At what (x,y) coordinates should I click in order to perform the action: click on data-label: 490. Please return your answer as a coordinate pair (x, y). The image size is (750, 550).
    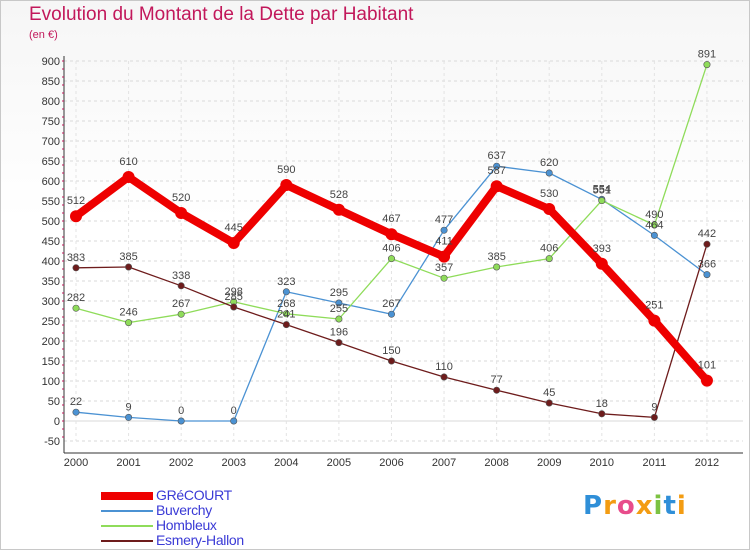
    Looking at the image, I should click on (654, 215).